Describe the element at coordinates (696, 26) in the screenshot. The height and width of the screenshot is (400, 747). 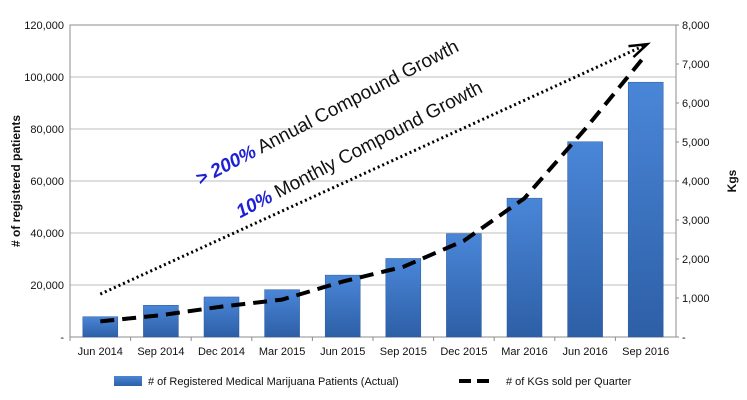
I see `y2-tick-label: 8,000` at that location.